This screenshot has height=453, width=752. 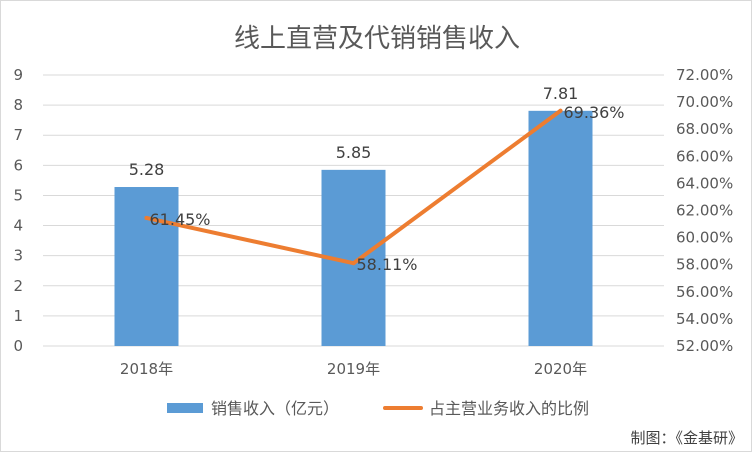 I want to click on y-right-tick-label: 72.00%, so click(x=704, y=75).